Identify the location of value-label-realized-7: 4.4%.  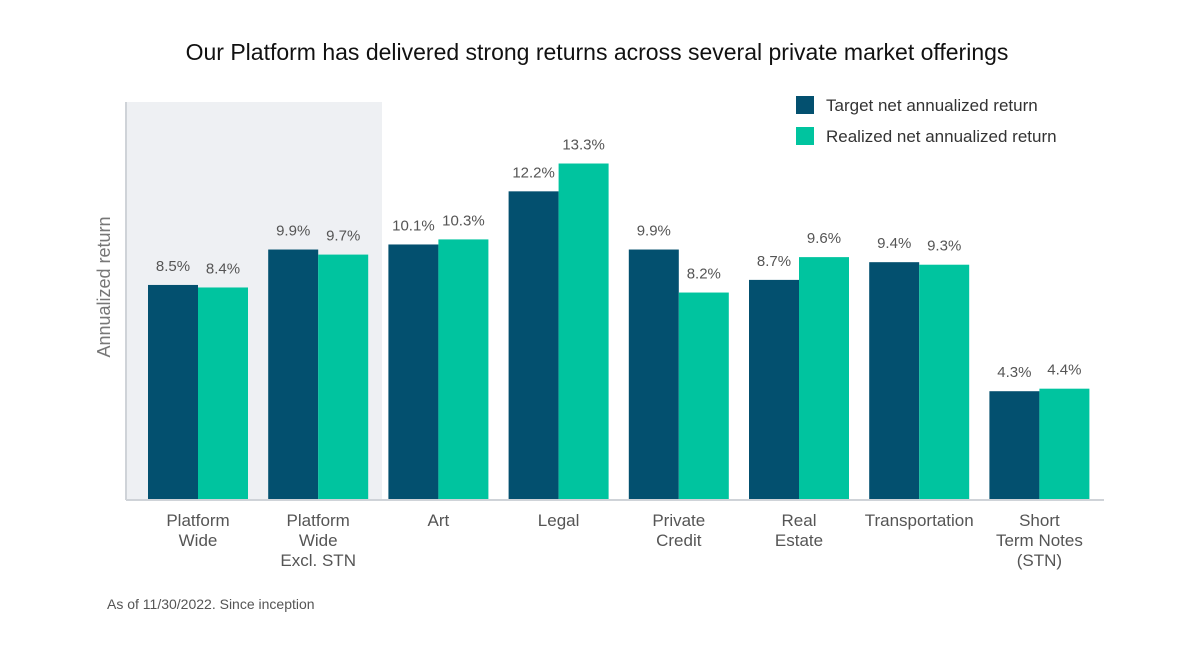
(1064, 370).